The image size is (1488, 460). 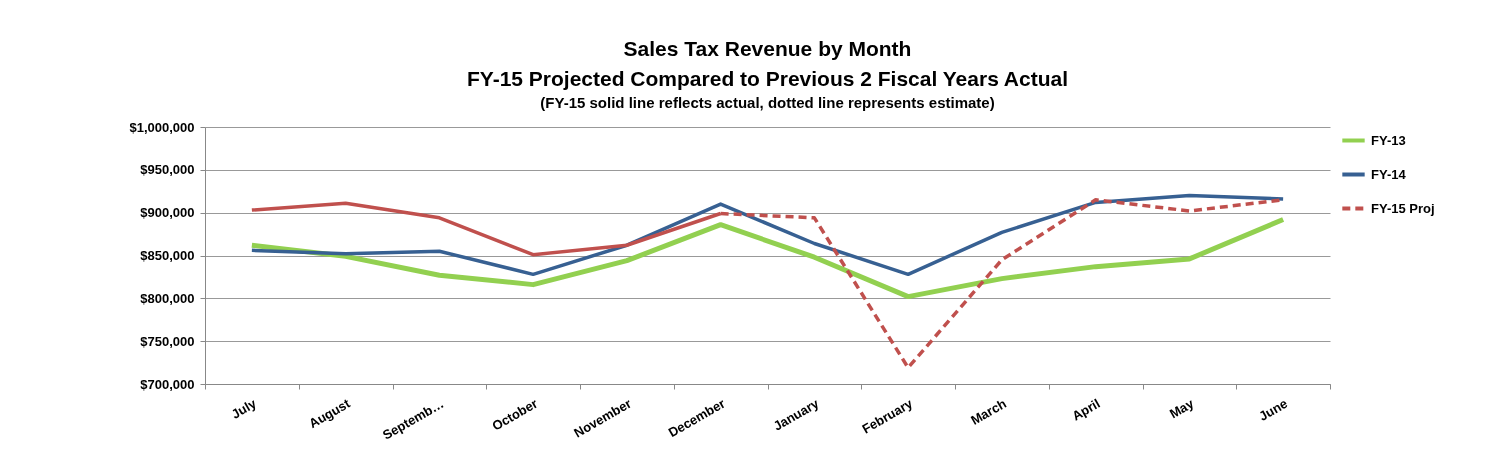 I want to click on legend-label: FY-14, so click(x=1389, y=174).